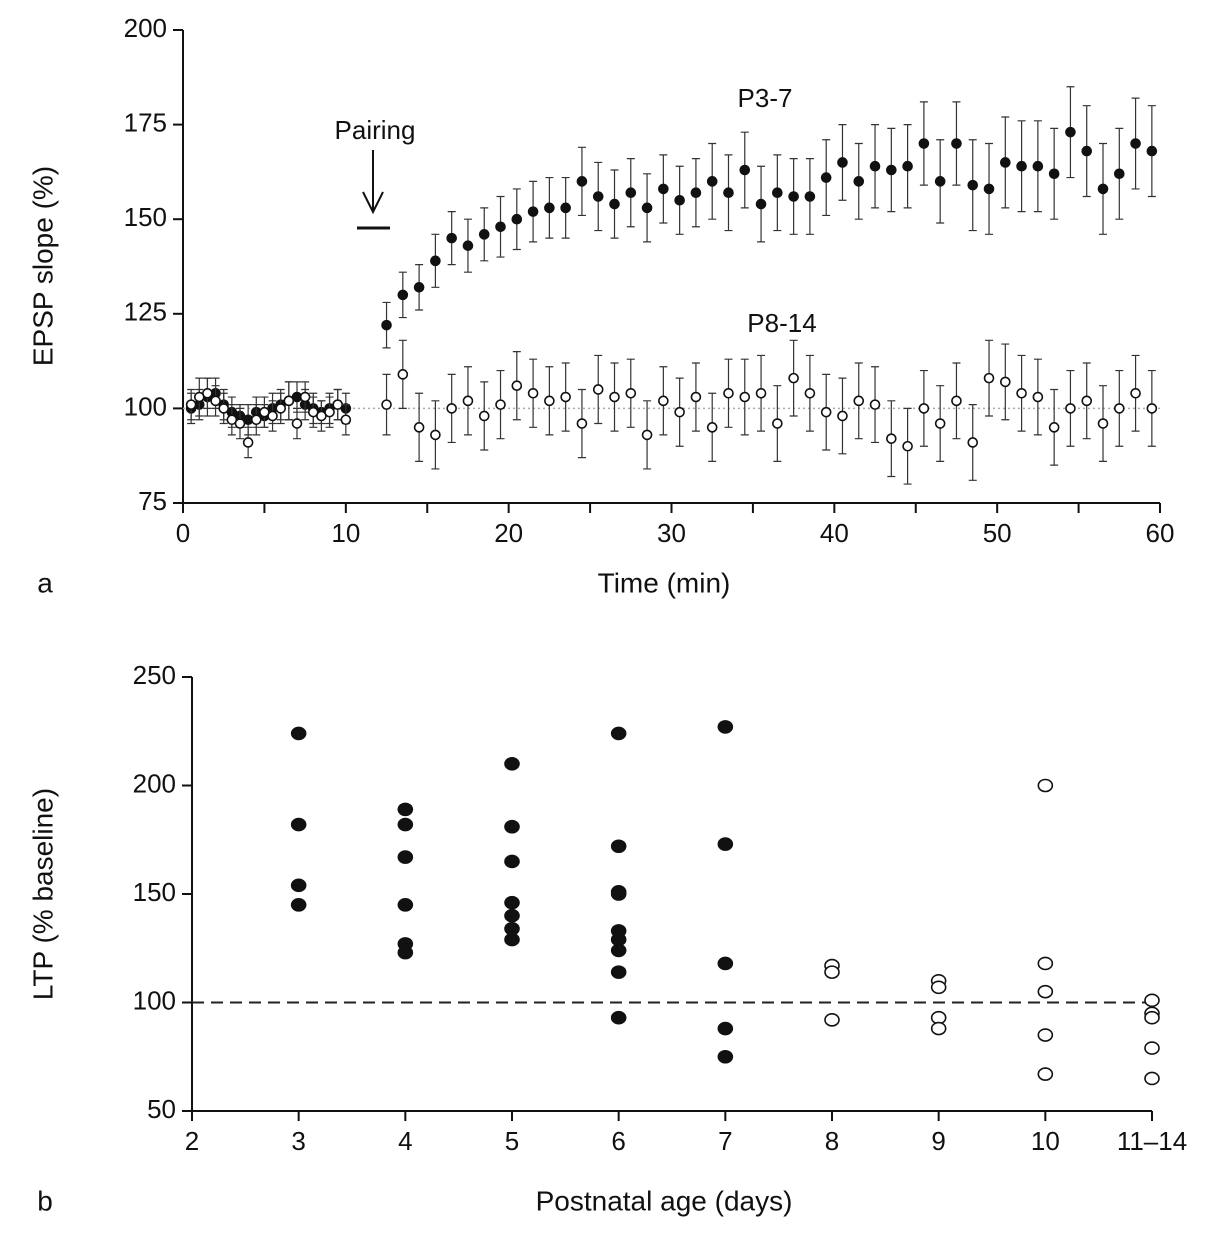 Image resolution: width=1221 pixels, height=1237 pixels. I want to click on x-tick-label: 8, so click(832, 1141).